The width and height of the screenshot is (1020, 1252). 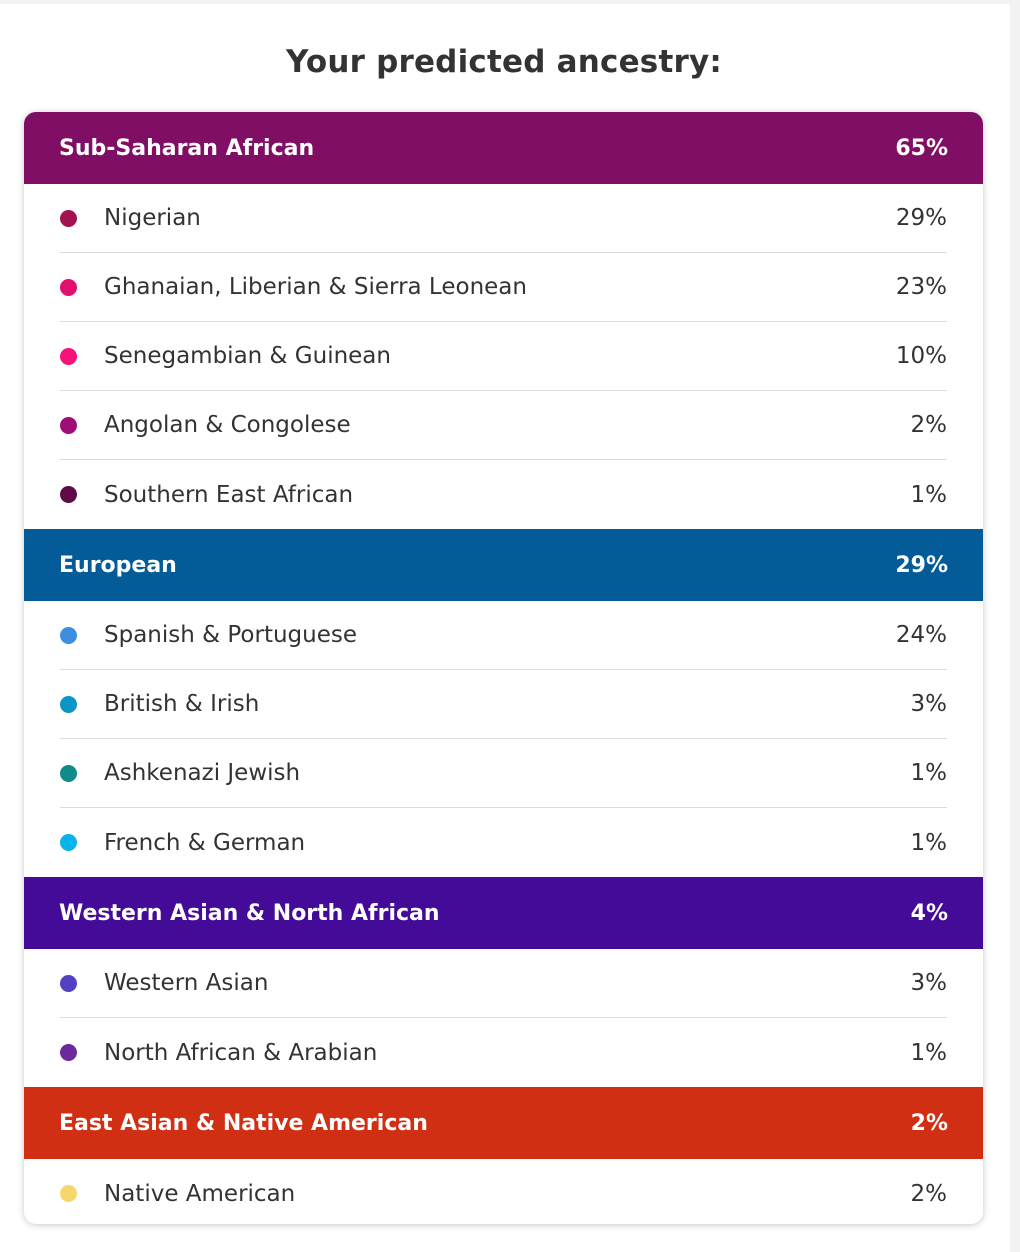 I want to click on group-header: European 29%, so click(x=503, y=565).